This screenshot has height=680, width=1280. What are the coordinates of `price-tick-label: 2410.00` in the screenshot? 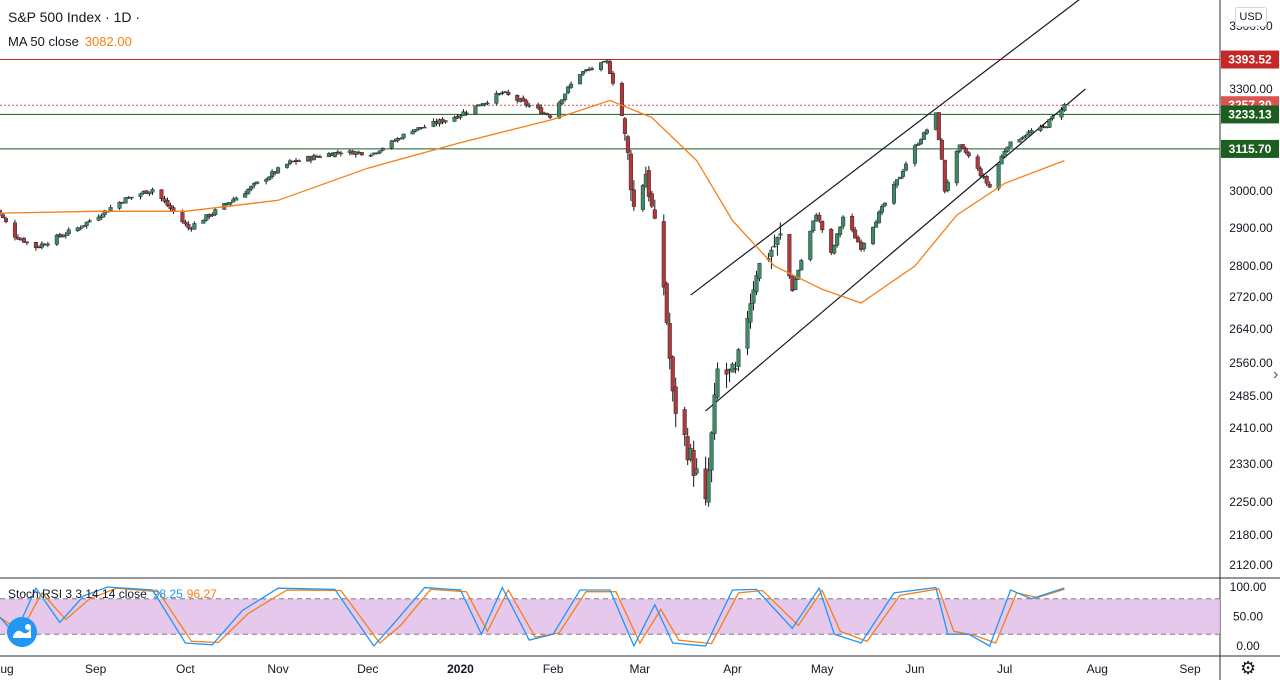 It's located at (1251, 428).